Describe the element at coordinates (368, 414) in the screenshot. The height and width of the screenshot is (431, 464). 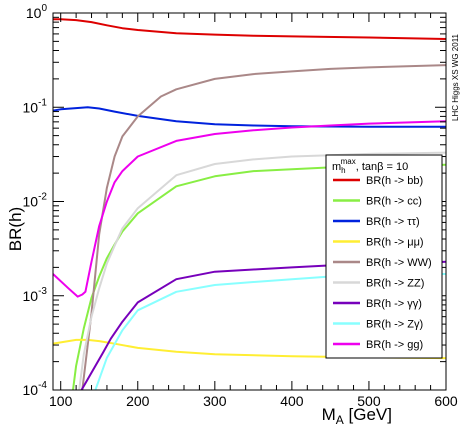
I see `x-axis-label-unit: [GeV]` at that location.